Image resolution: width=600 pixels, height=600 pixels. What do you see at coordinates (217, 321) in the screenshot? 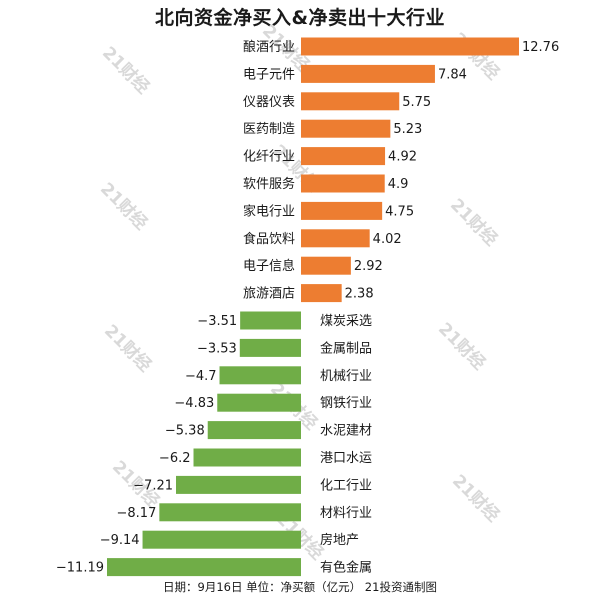
I see `bar-value-label: −3.51` at bounding box center [217, 321].